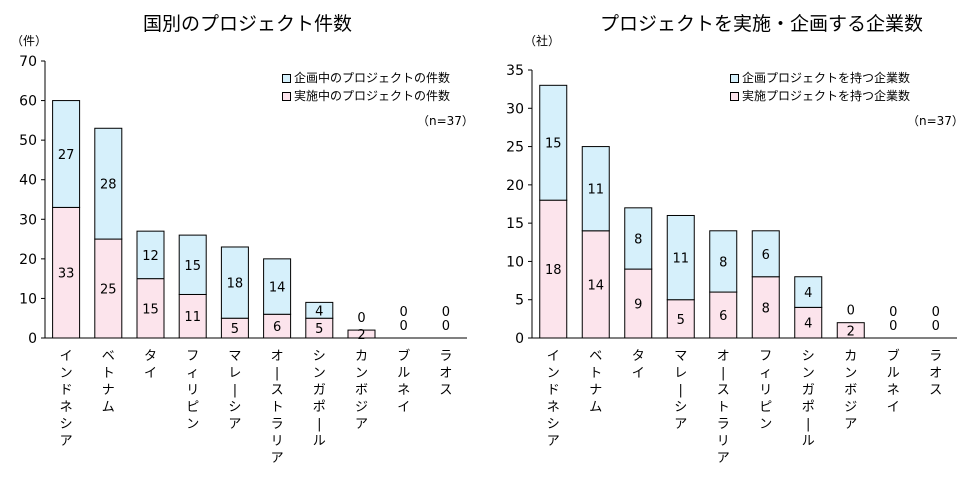 This screenshot has height=480, width=975. I want to click on bar-value-label: 33, so click(66, 274).